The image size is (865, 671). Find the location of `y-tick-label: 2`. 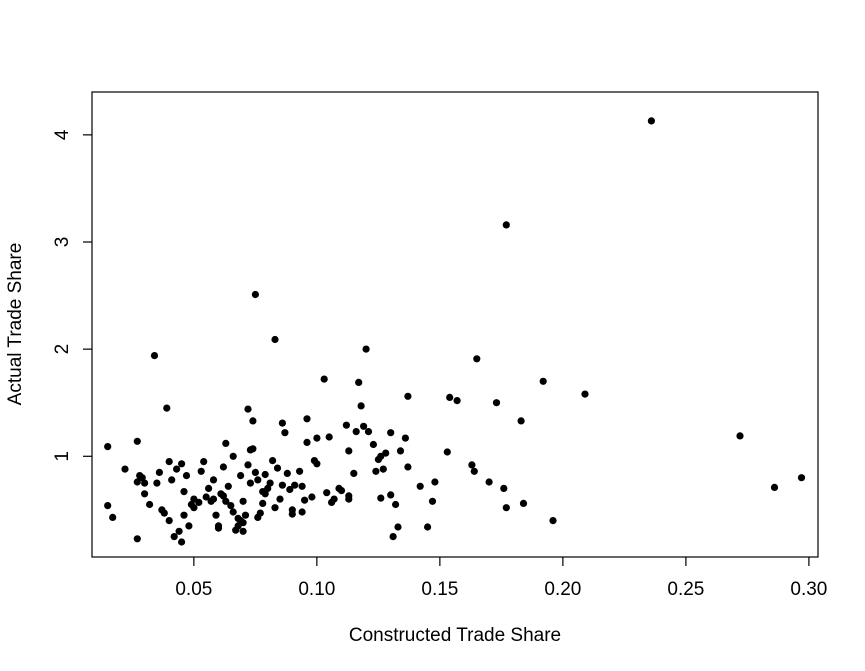

y-tick-label: 2 is located at coordinates (62, 349).